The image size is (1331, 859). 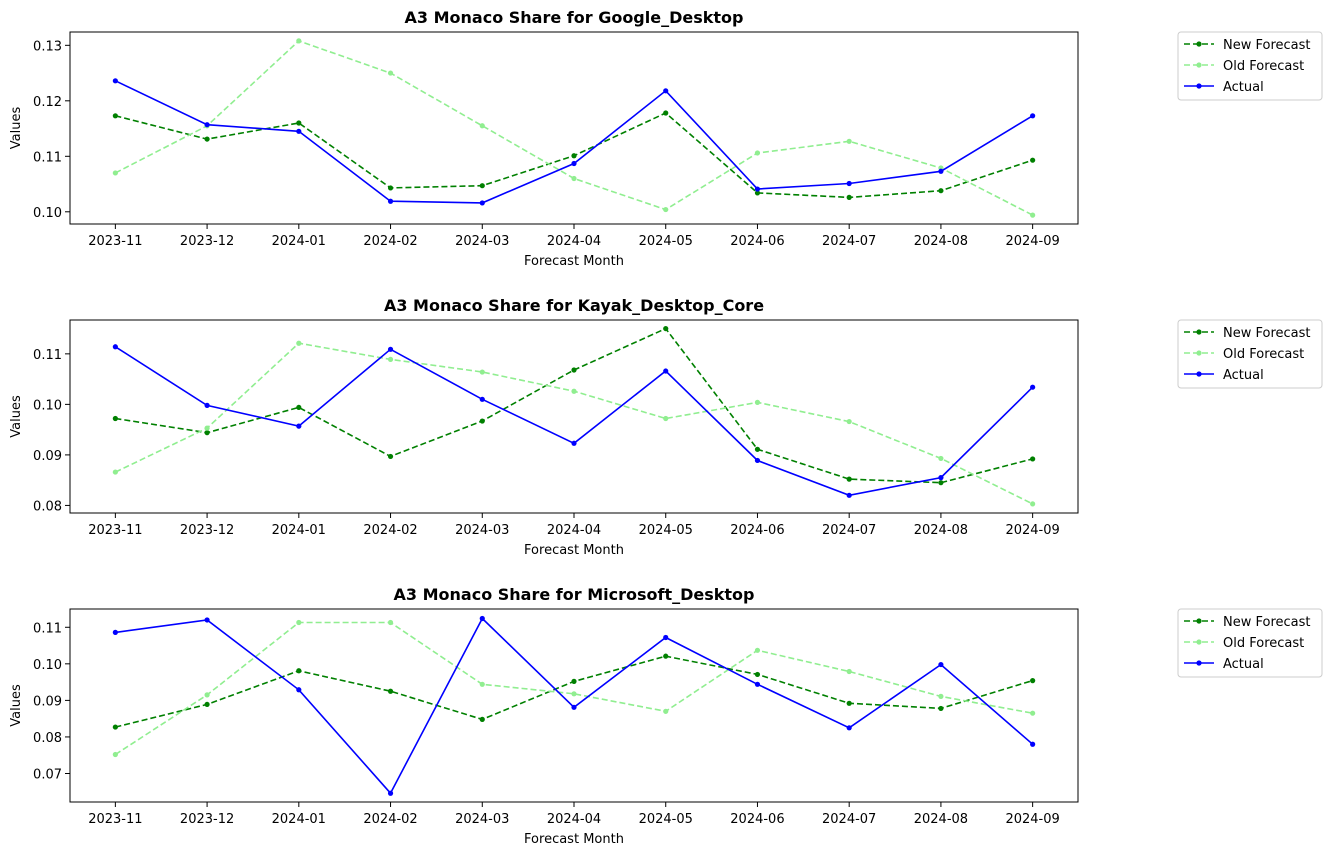 I want to click on legend-label: Old Forecast, so click(x=1263, y=643).